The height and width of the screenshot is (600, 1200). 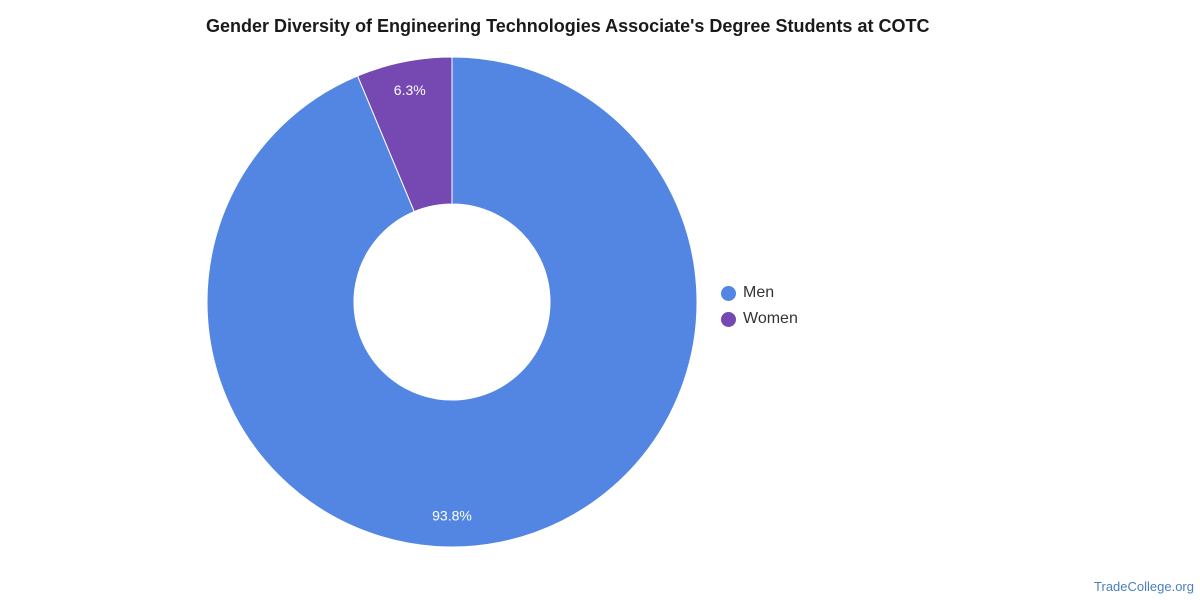 I want to click on legend-label-men: Men, so click(x=759, y=292).